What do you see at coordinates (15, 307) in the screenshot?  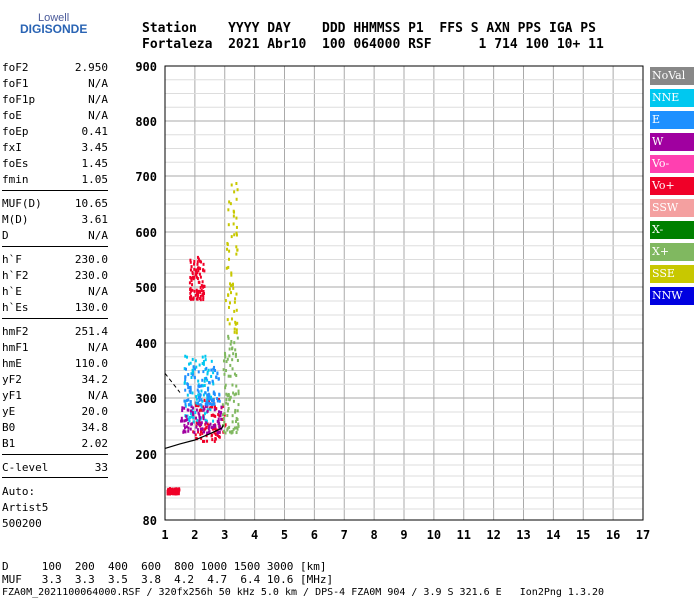 I see `param-name: h`Es` at bounding box center [15, 307].